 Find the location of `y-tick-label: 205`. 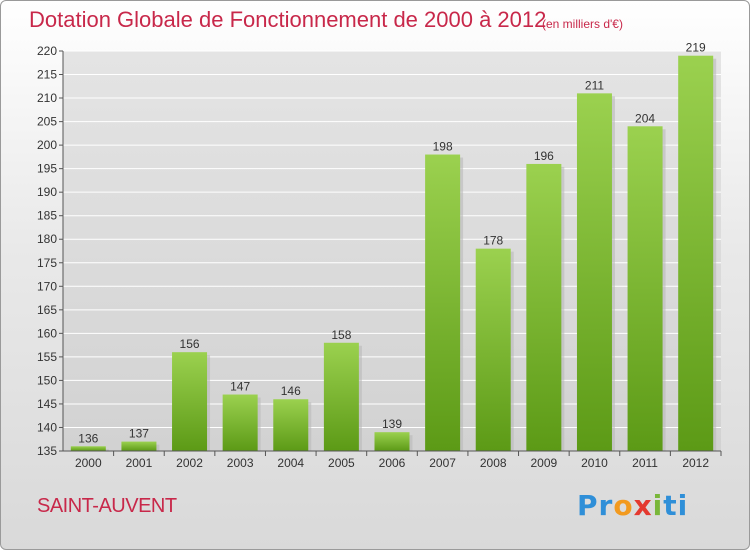

y-tick-label: 205 is located at coordinates (47, 122).